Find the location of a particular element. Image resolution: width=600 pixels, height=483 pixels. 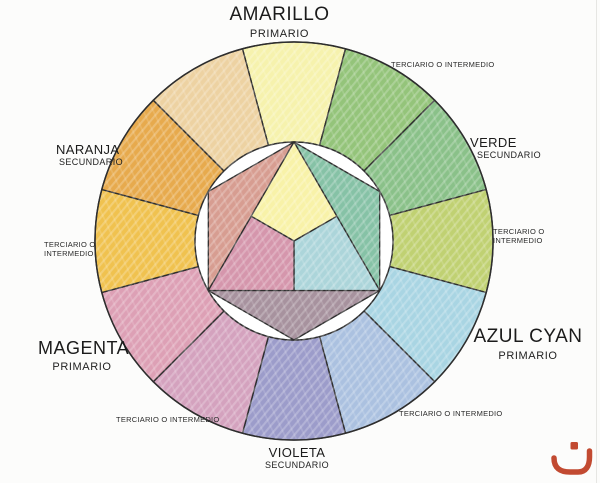

label-terciario-right: TERCIARIO O INTERMEDIO is located at coordinates (519, 236).